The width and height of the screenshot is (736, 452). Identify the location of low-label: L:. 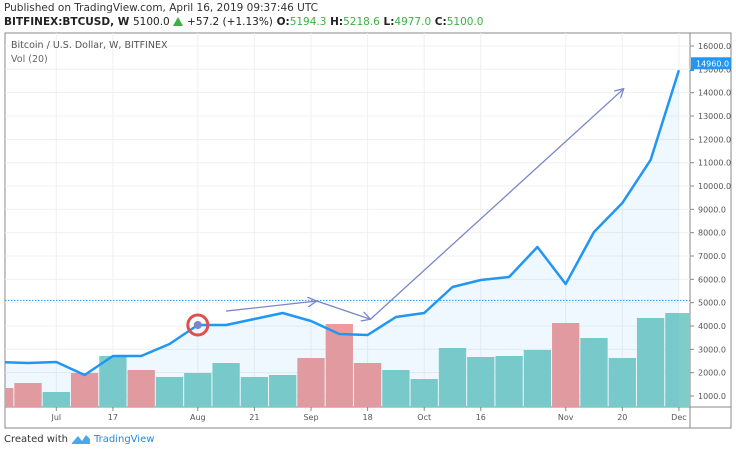
(389, 22).